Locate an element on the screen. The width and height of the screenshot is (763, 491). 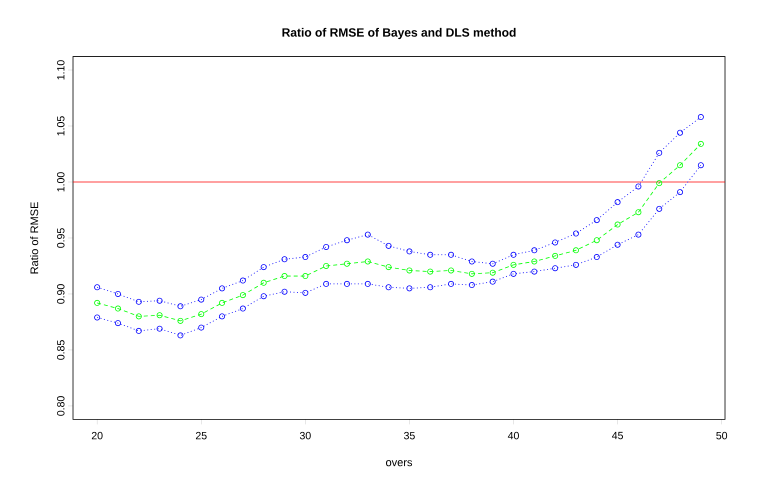
chart-title: Ratio of RMSE of Bayes and DLS method is located at coordinates (399, 34).